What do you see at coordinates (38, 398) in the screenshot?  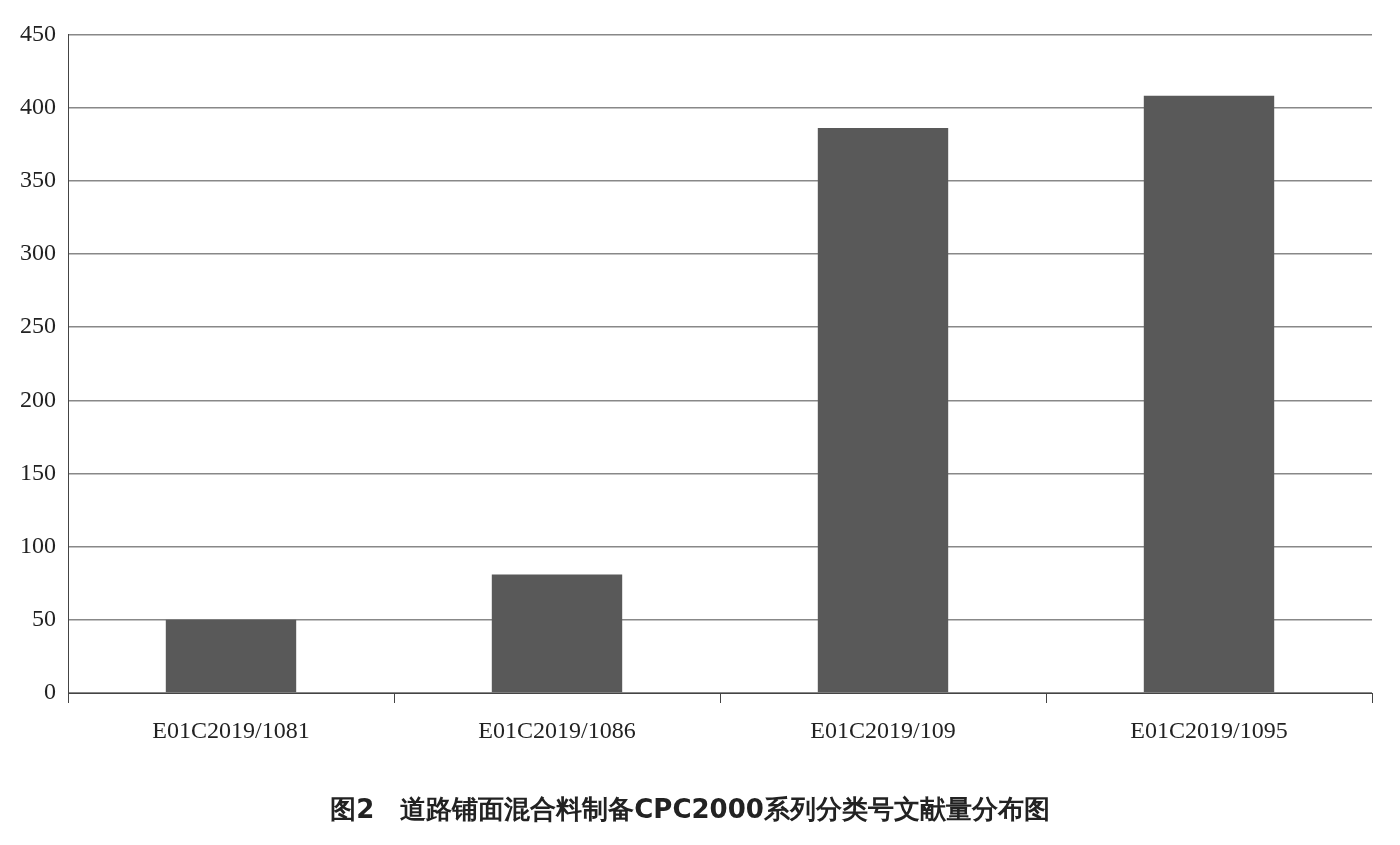 I see `y-tick-label: 200` at bounding box center [38, 398].